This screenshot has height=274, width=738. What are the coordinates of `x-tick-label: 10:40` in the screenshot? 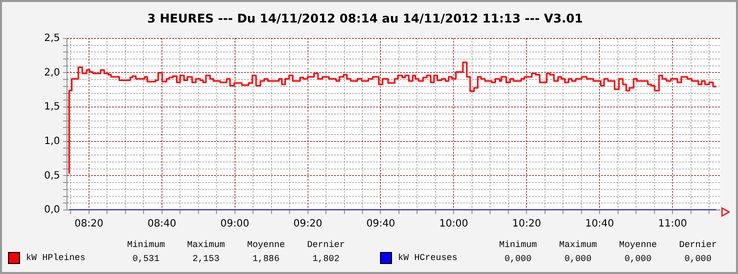 It's located at (599, 224).